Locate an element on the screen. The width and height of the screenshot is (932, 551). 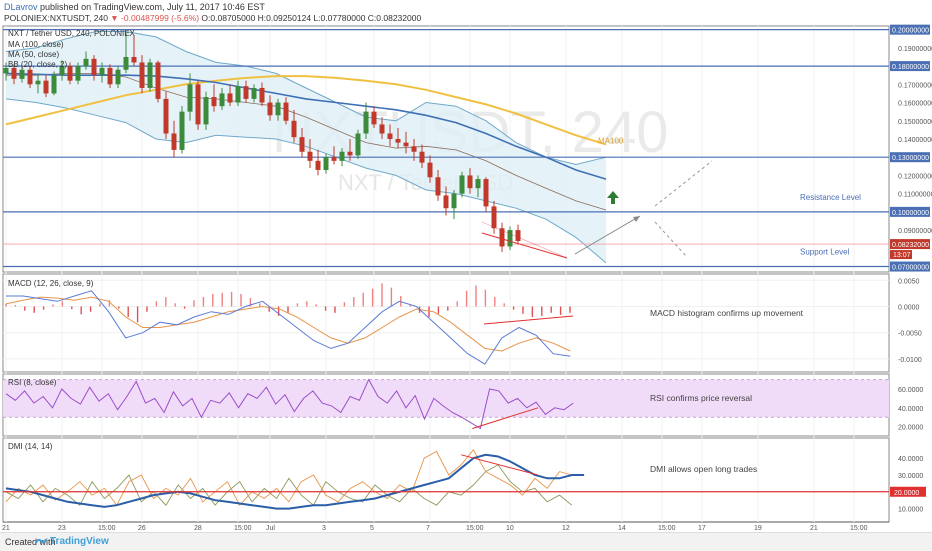
x-tick-label: 21 is located at coordinates (6, 528).